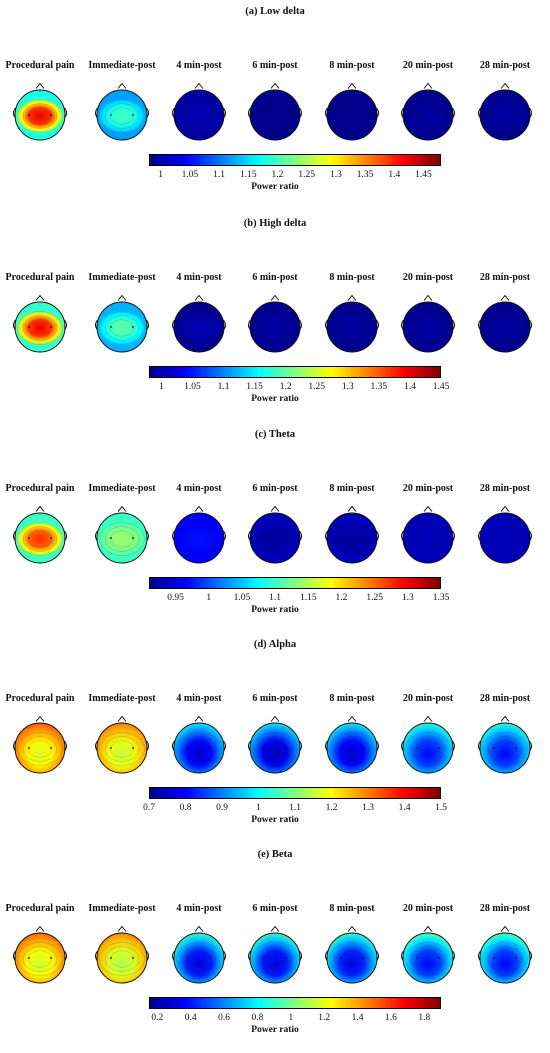 This screenshot has width=550, height=1053. What do you see at coordinates (190, 1018) in the screenshot?
I see `colorbar-tick-label: 0.4` at bounding box center [190, 1018].